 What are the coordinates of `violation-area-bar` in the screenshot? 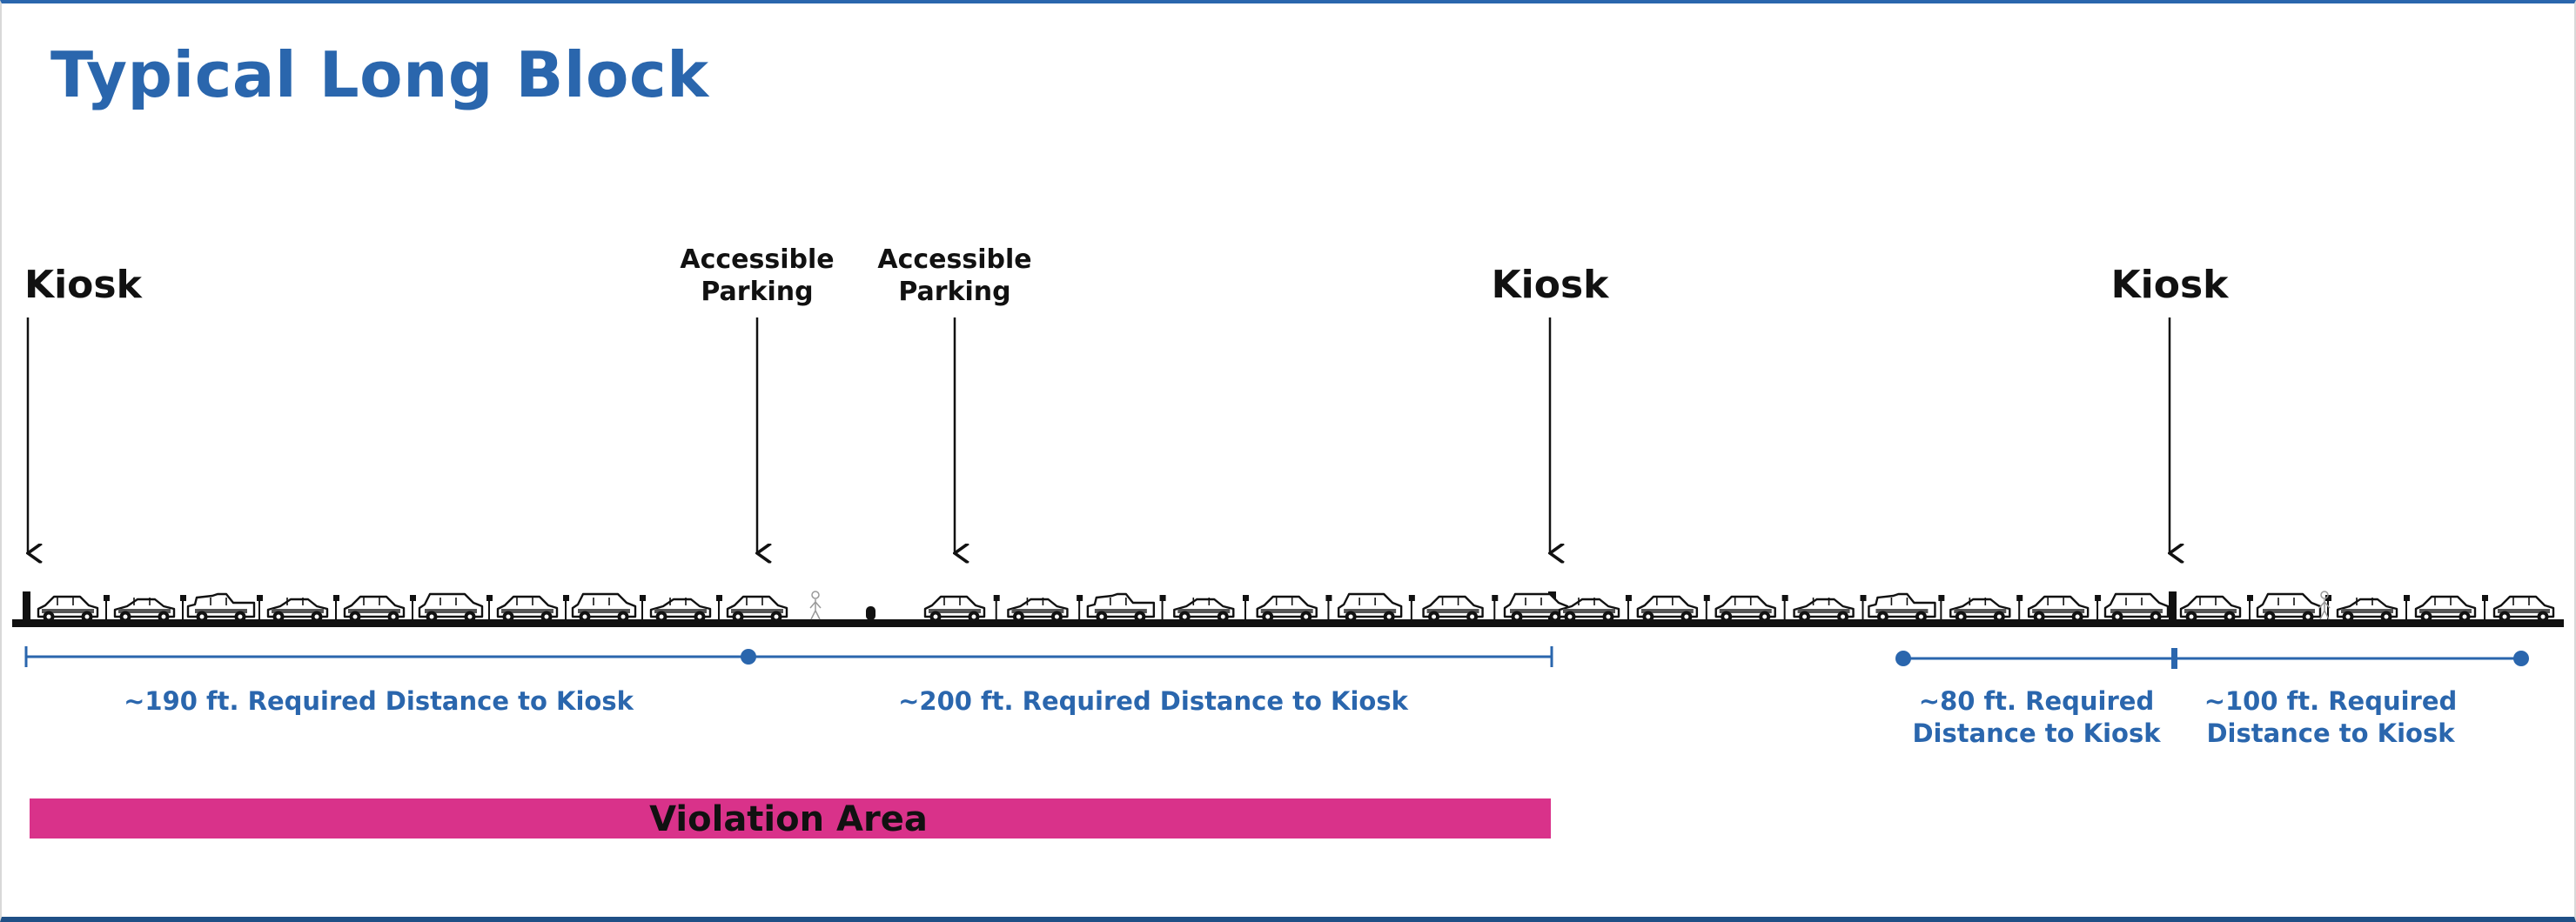 It's located at (790, 818).